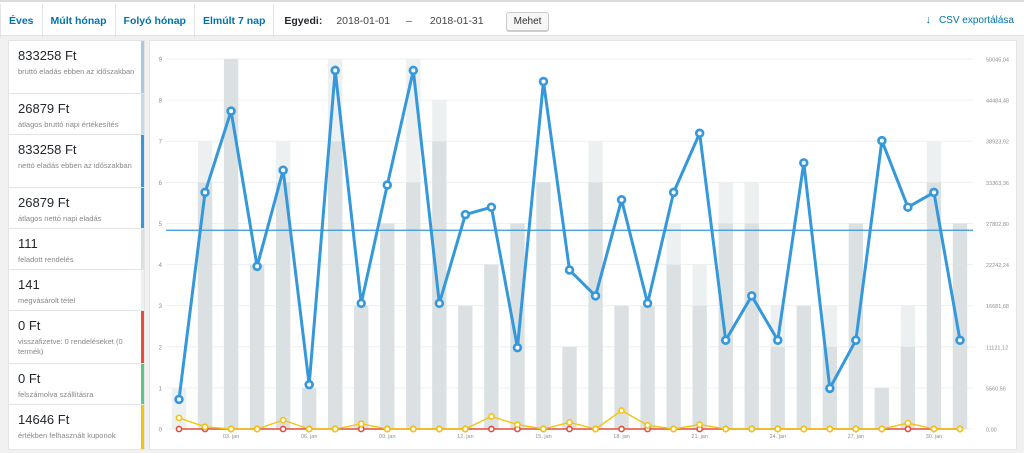 The width and height of the screenshot is (1024, 453). Describe the element at coordinates (997, 266) in the screenshot. I see `y-right-tick-label: 22242,24` at that location.